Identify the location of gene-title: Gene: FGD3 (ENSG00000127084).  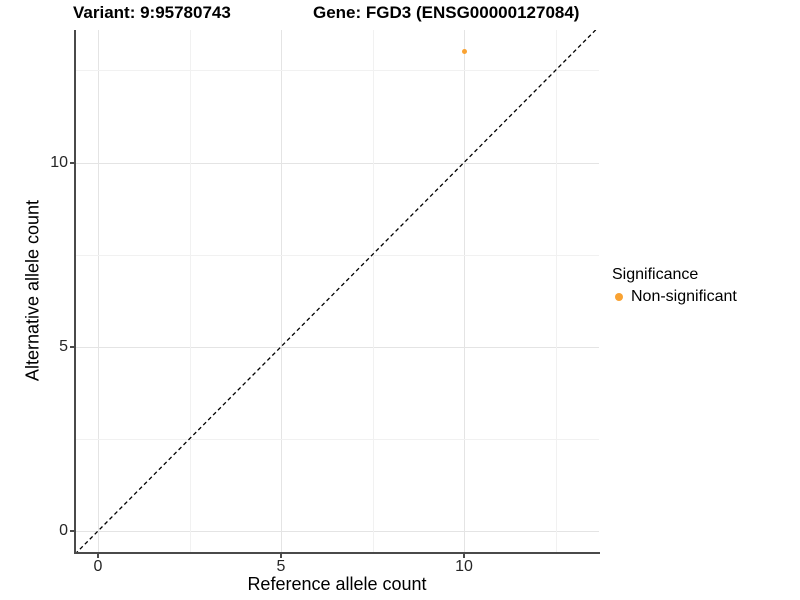
(446, 12).